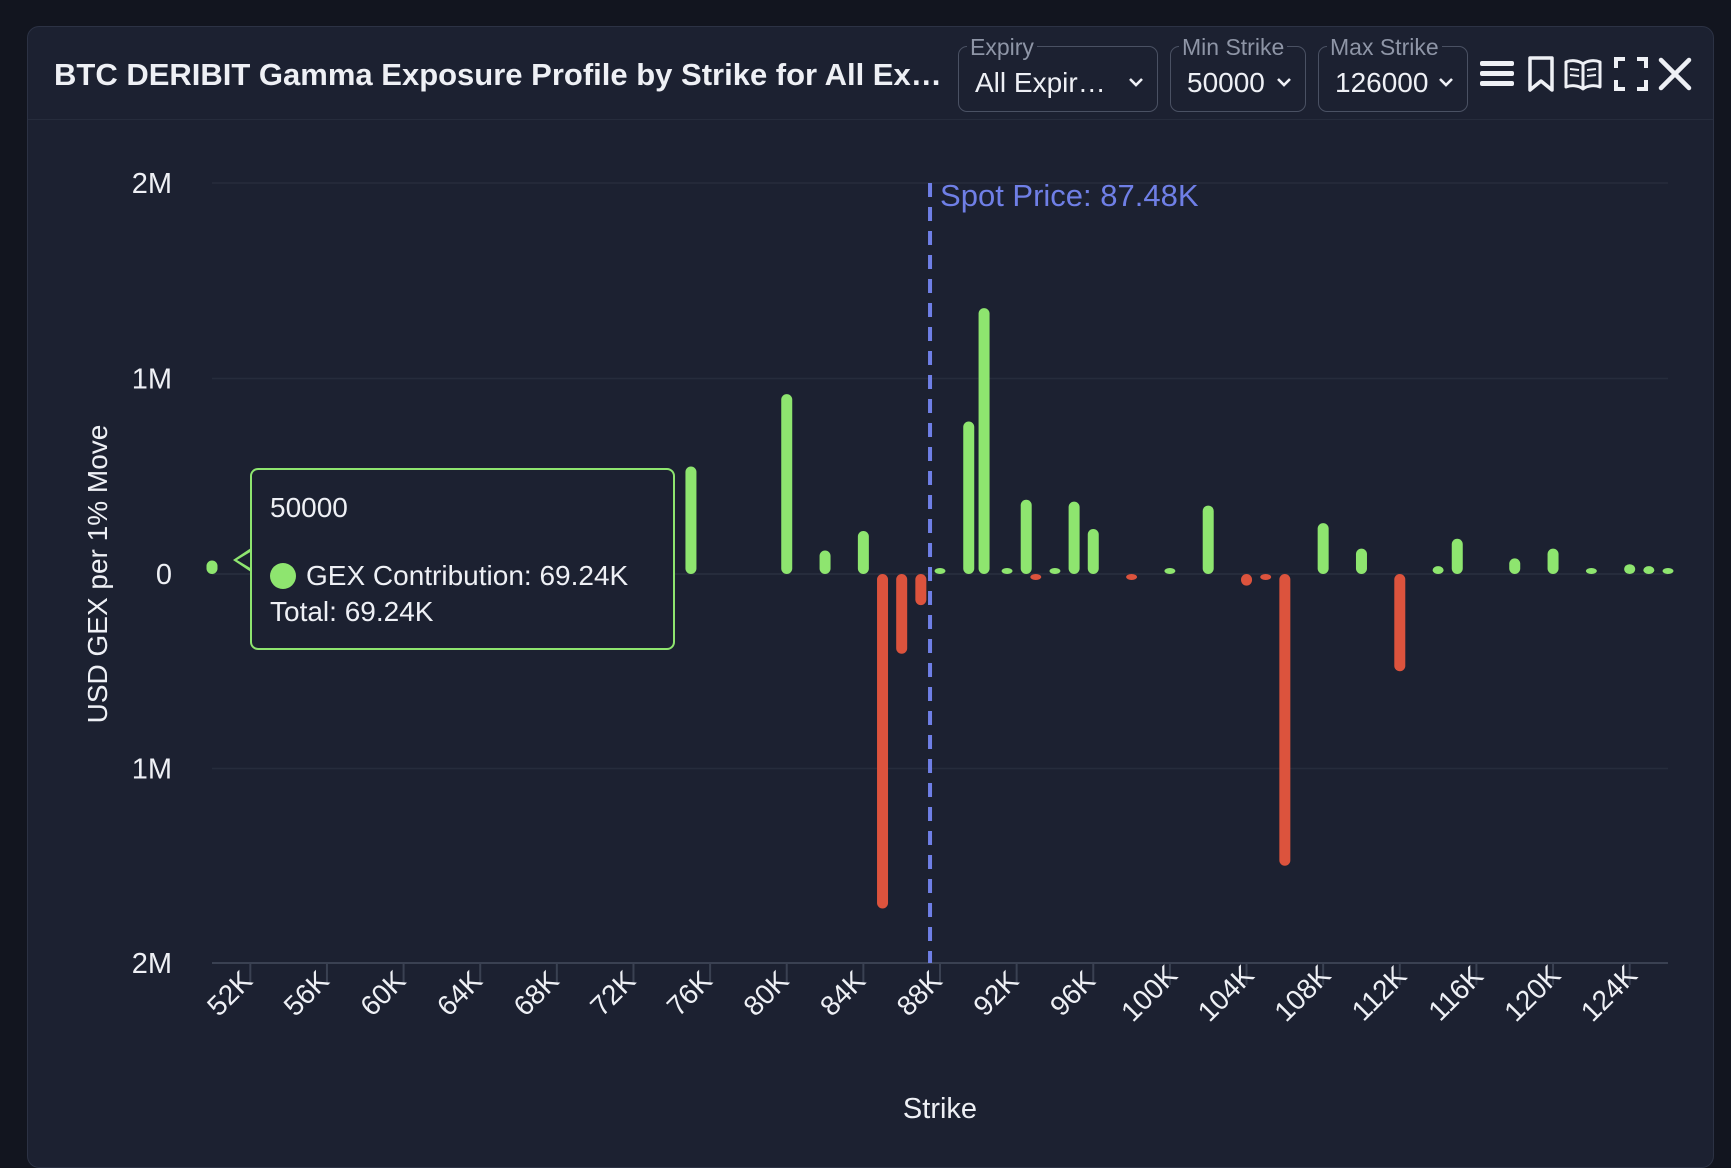 This screenshot has height=1168, width=1731. I want to click on min-strike-label: Min Strike, so click(1233, 47).